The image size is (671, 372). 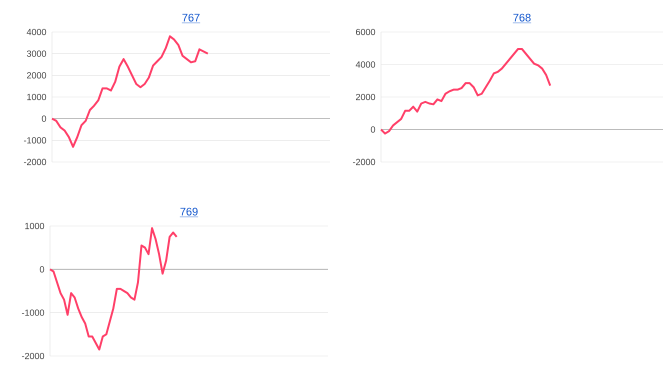 What do you see at coordinates (189, 212) in the screenshot?
I see `chart-title: 769` at bounding box center [189, 212].